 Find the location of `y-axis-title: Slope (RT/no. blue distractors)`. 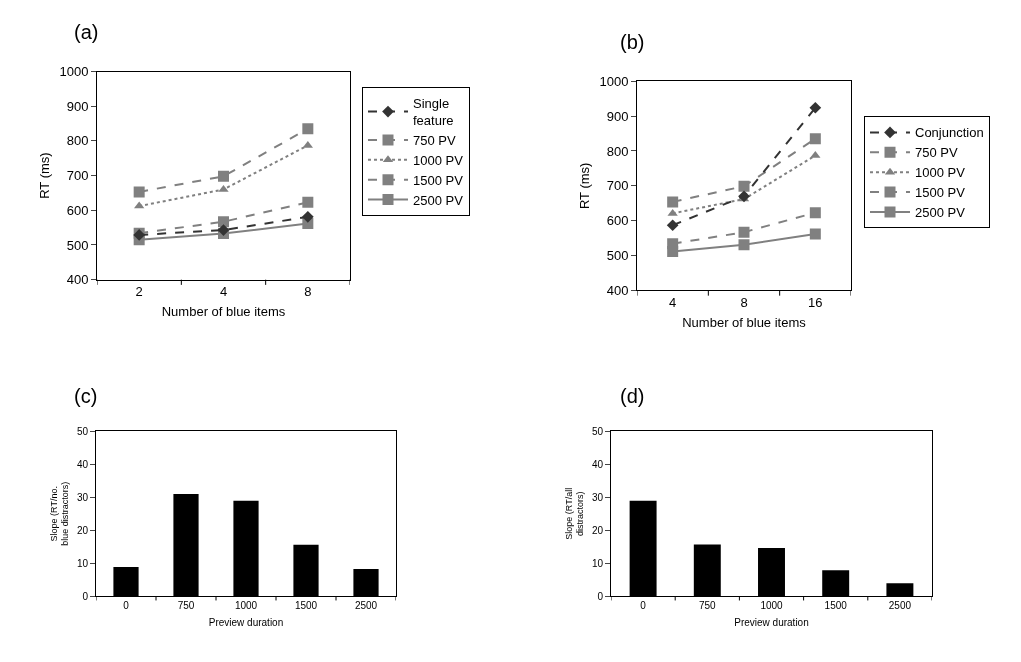

y-axis-title: Slope (RT/no. blue distractors) is located at coordinates (59, 513).